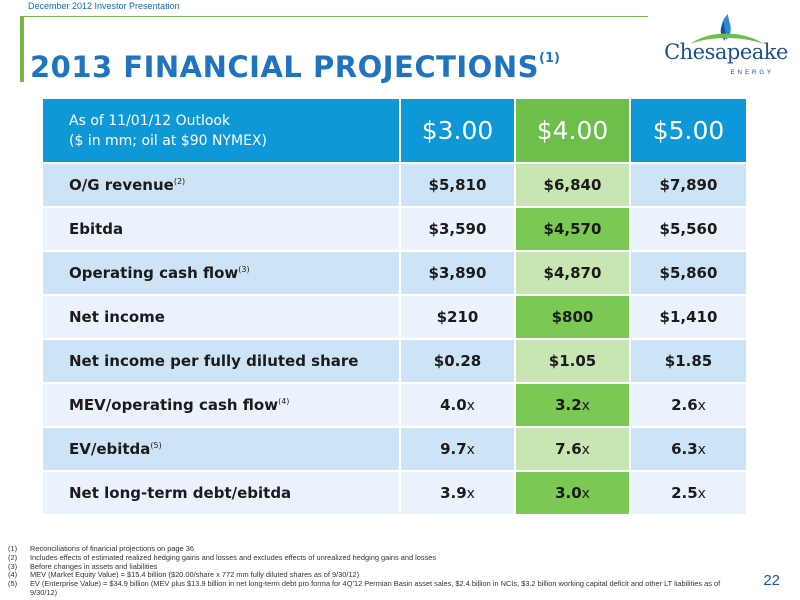 This screenshot has width=800, height=600. I want to click on row-label-note: (2), so click(179, 181).